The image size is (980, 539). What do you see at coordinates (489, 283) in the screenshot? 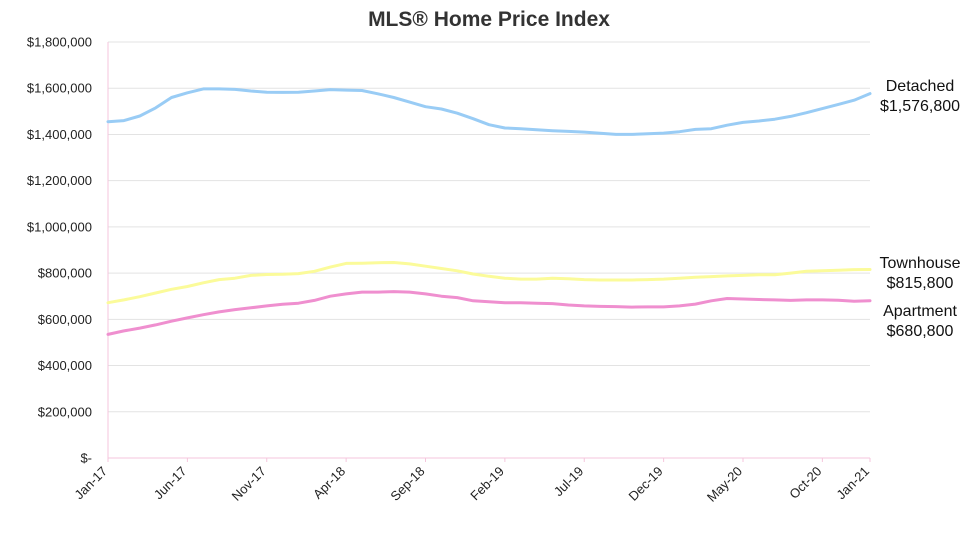
I see `series-line-townhouse` at bounding box center [489, 283].